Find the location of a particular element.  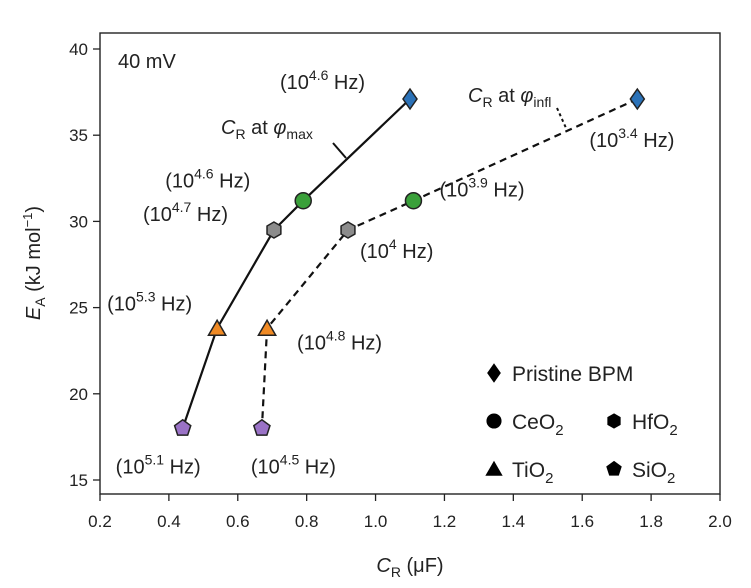

y-axis-label: EA (kJ mol−1) is located at coordinates (34, 263).